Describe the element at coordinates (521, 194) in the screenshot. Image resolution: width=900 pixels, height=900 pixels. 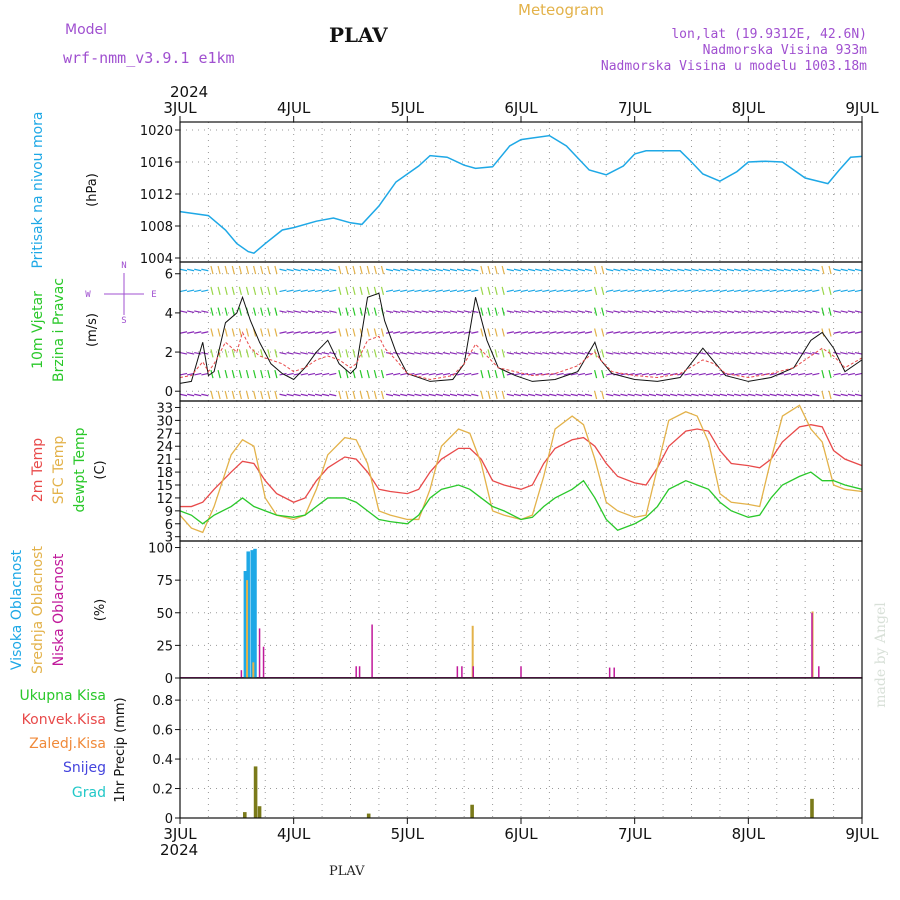
I see `pressure-line` at that location.